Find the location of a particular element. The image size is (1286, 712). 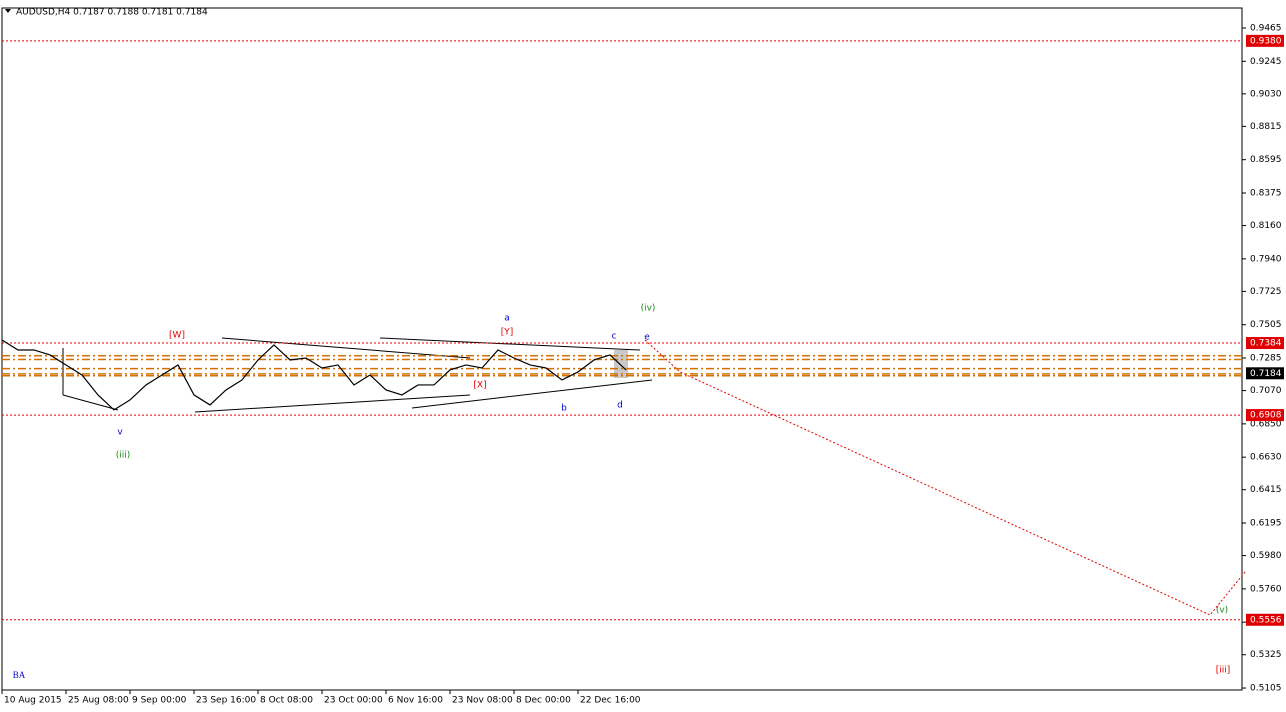

y-tick-label: 0.8375 is located at coordinates (1266, 193).